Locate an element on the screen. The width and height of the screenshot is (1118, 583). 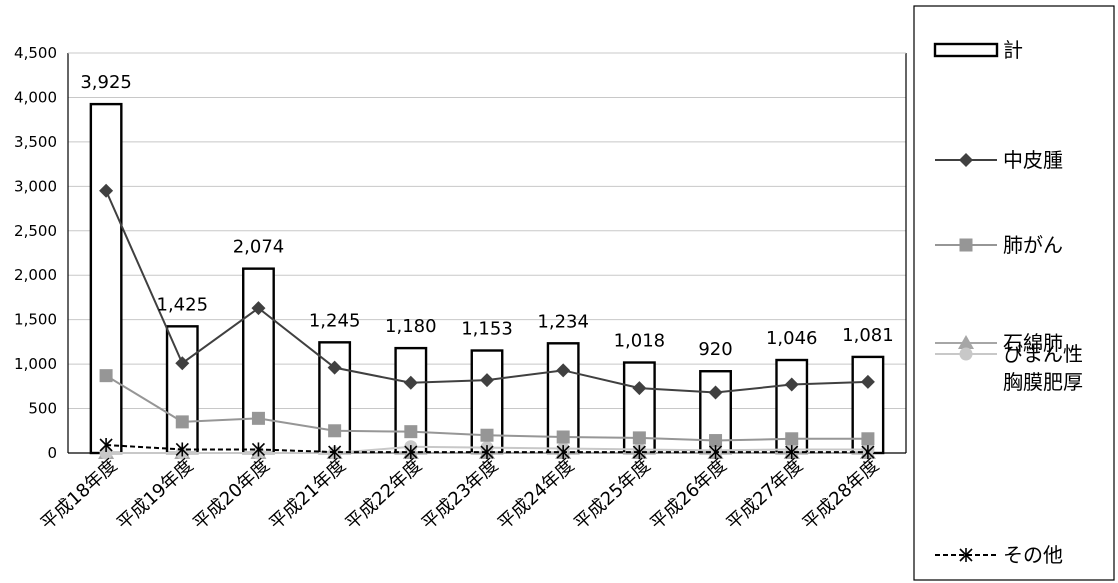
bar-value-label: 1,153 is located at coordinates (487, 329).